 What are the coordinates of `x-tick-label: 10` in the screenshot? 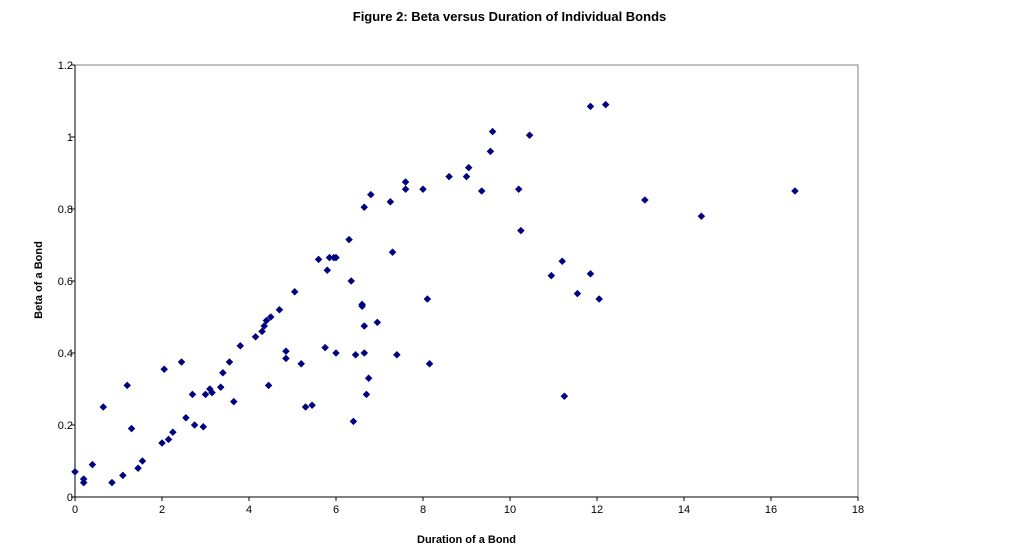 It's located at (510, 510).